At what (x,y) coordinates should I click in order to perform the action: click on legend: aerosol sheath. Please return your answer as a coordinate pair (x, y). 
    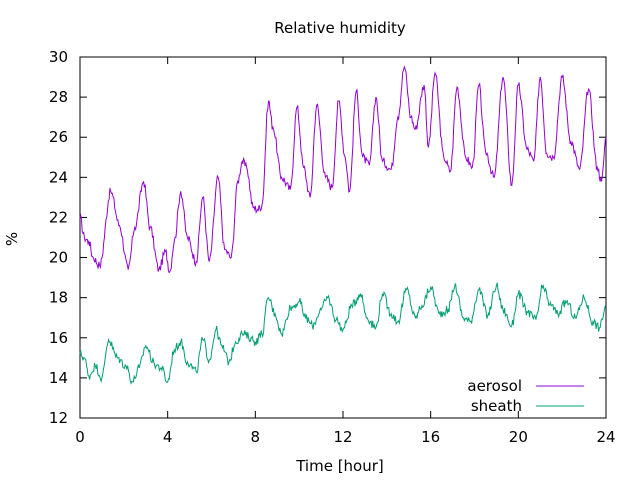
    Looking at the image, I should click on (525, 396).